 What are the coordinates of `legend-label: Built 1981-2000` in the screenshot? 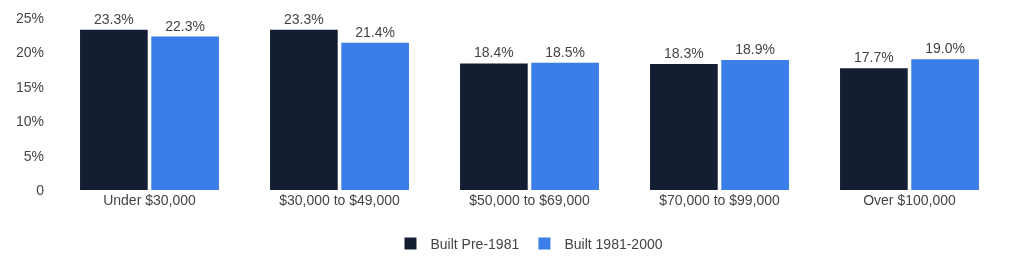 It's located at (613, 243).